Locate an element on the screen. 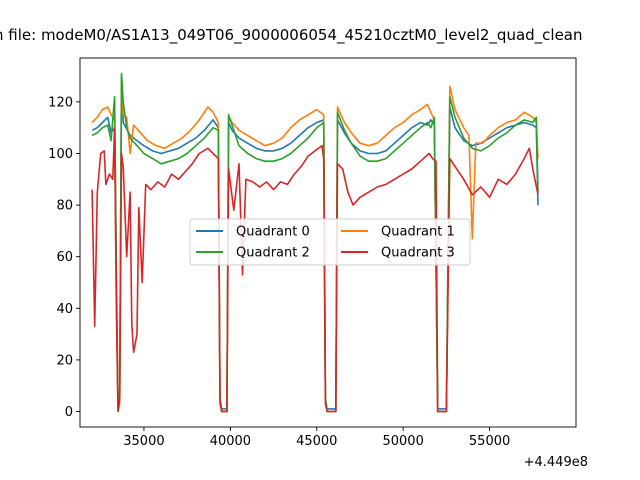  y-tick-label: 80 is located at coordinates (64, 206).